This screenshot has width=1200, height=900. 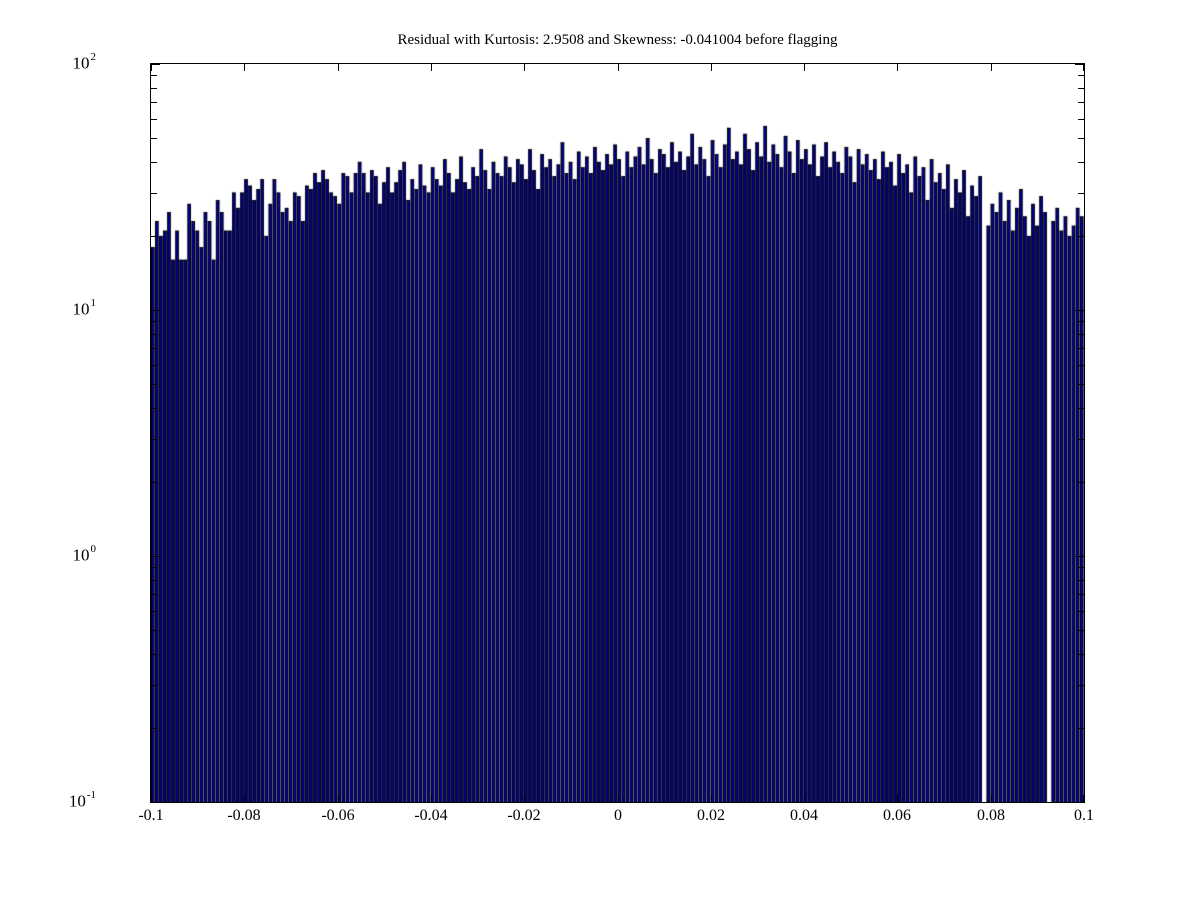 I want to click on y-tick-label-exponent: 0, so click(x=93, y=549).